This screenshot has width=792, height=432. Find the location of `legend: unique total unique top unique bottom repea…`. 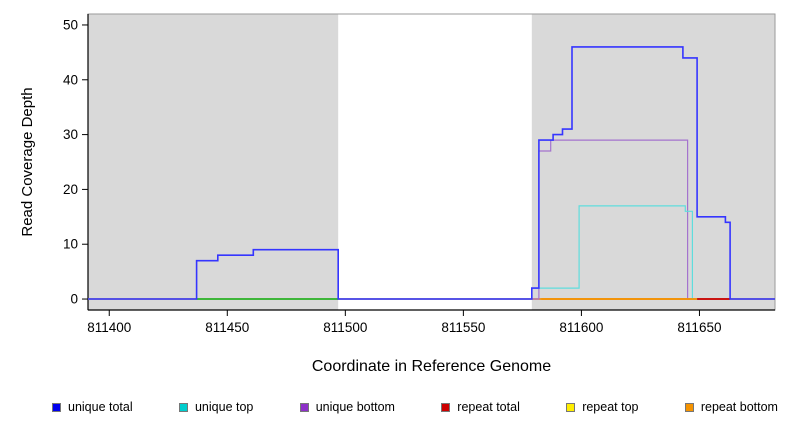

legend: unique total unique top unique bottom repea… is located at coordinates (396, 407).